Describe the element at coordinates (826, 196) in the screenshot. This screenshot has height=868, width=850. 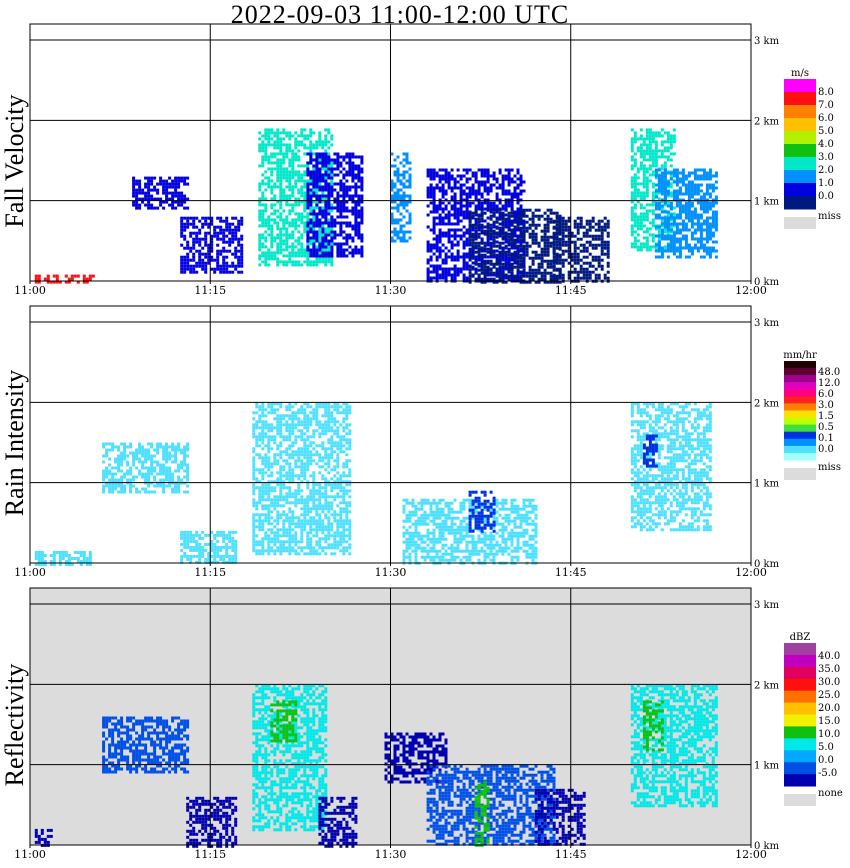
I see `colorbar-label: 0.0` at that location.